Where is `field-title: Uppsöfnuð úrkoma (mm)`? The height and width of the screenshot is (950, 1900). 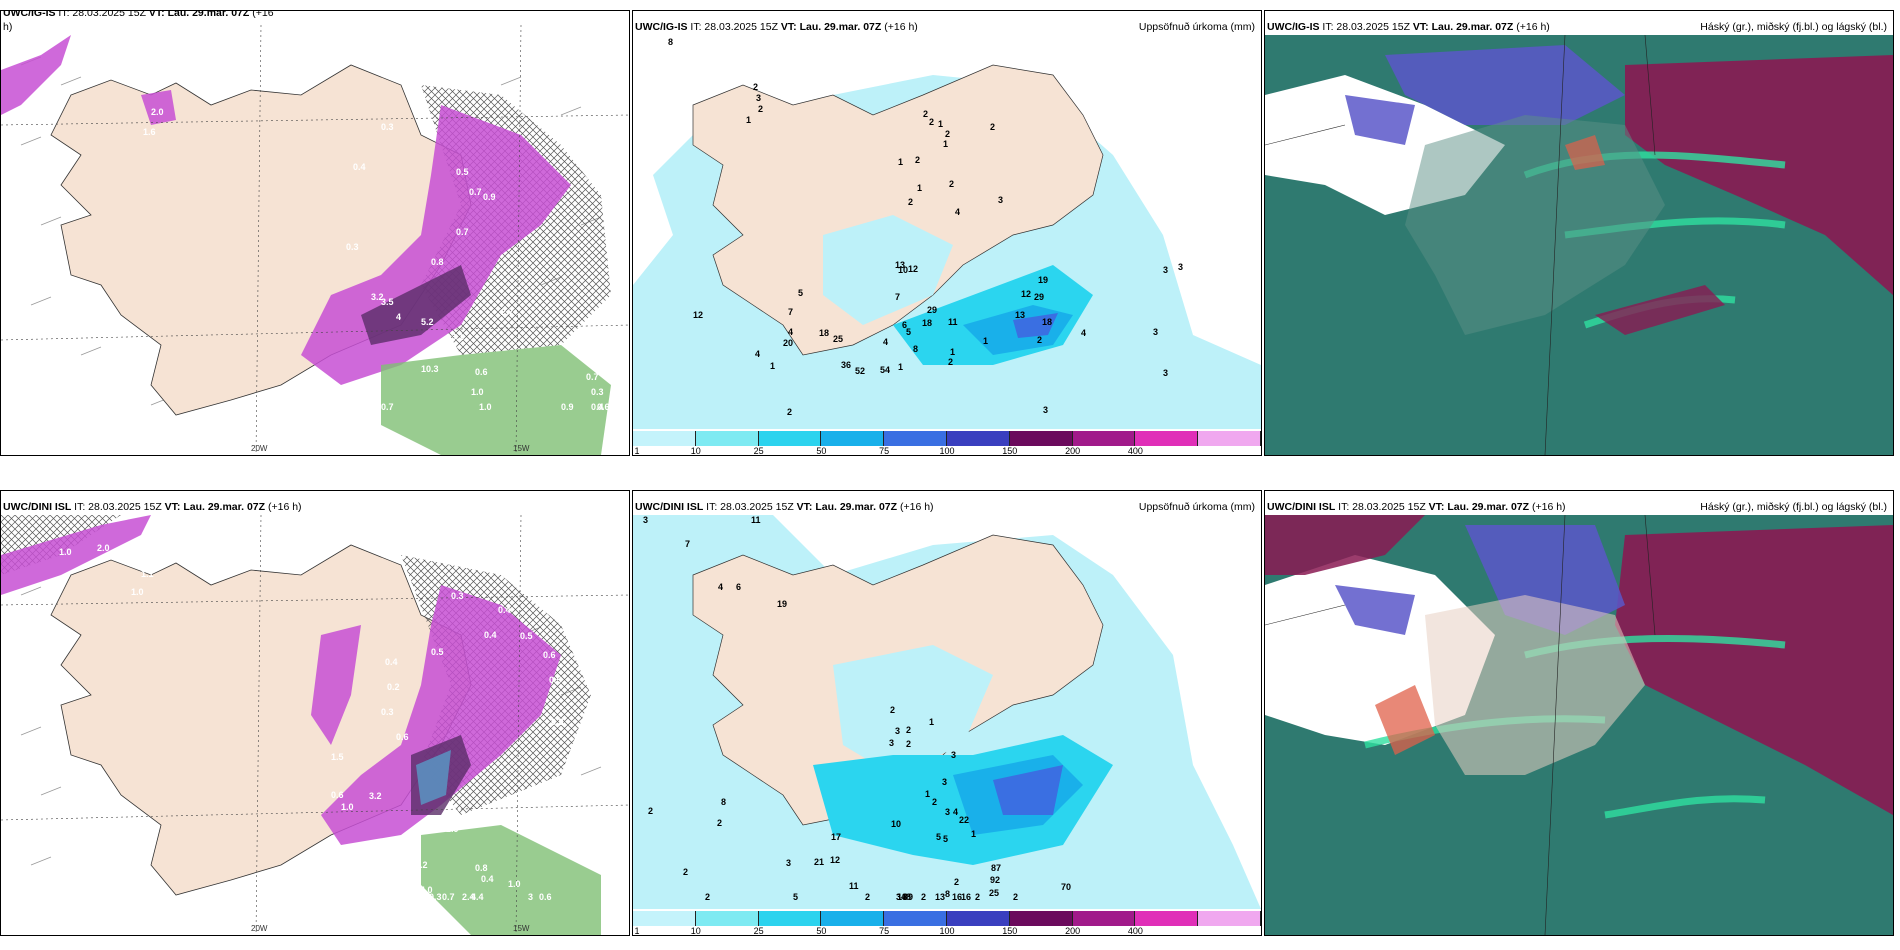 field-title: Uppsöfnuð úrkoma (mm) is located at coordinates (1196, 27).